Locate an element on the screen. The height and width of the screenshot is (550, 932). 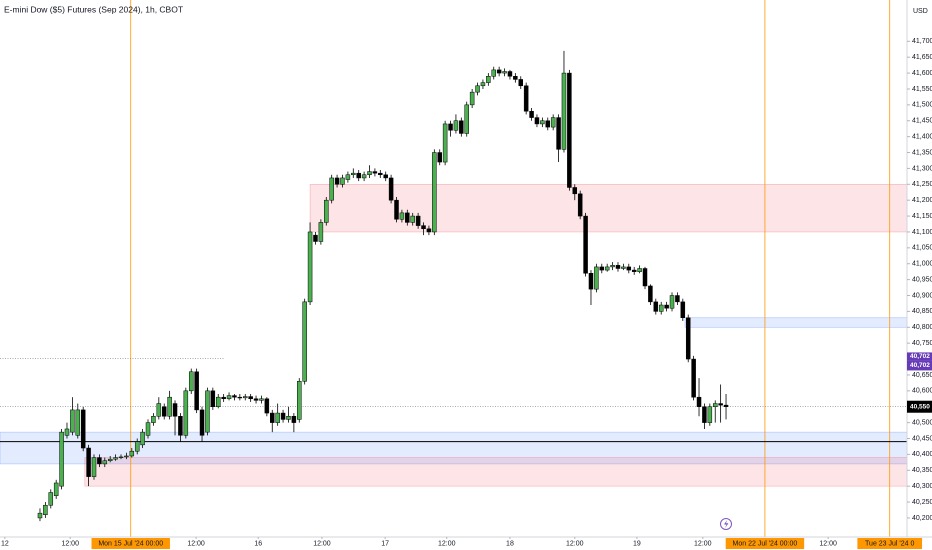
y-tick-label: 40,600 is located at coordinates (922, 391).